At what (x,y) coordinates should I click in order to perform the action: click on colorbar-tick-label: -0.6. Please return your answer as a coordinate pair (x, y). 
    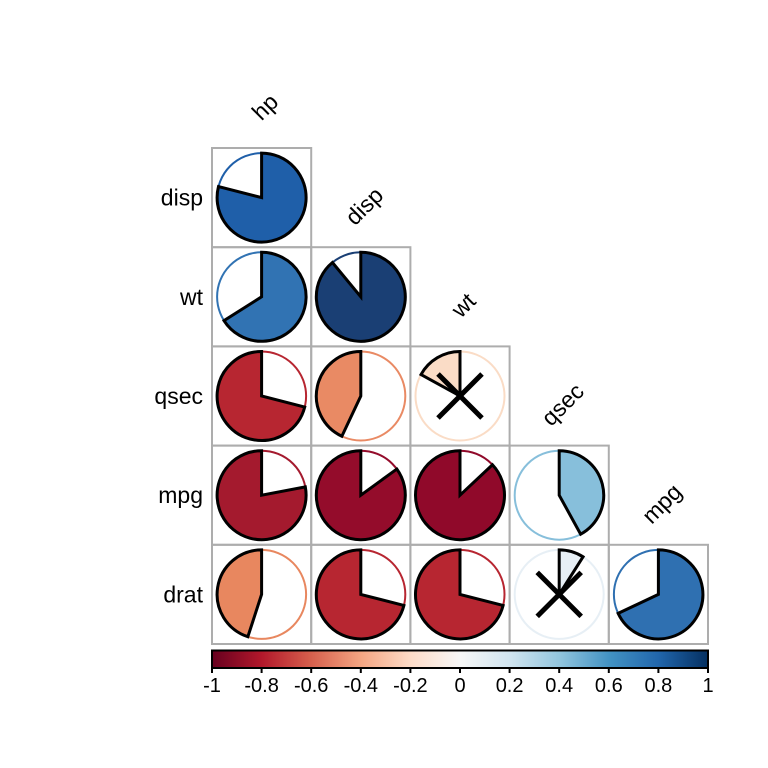
    Looking at the image, I should click on (311, 686).